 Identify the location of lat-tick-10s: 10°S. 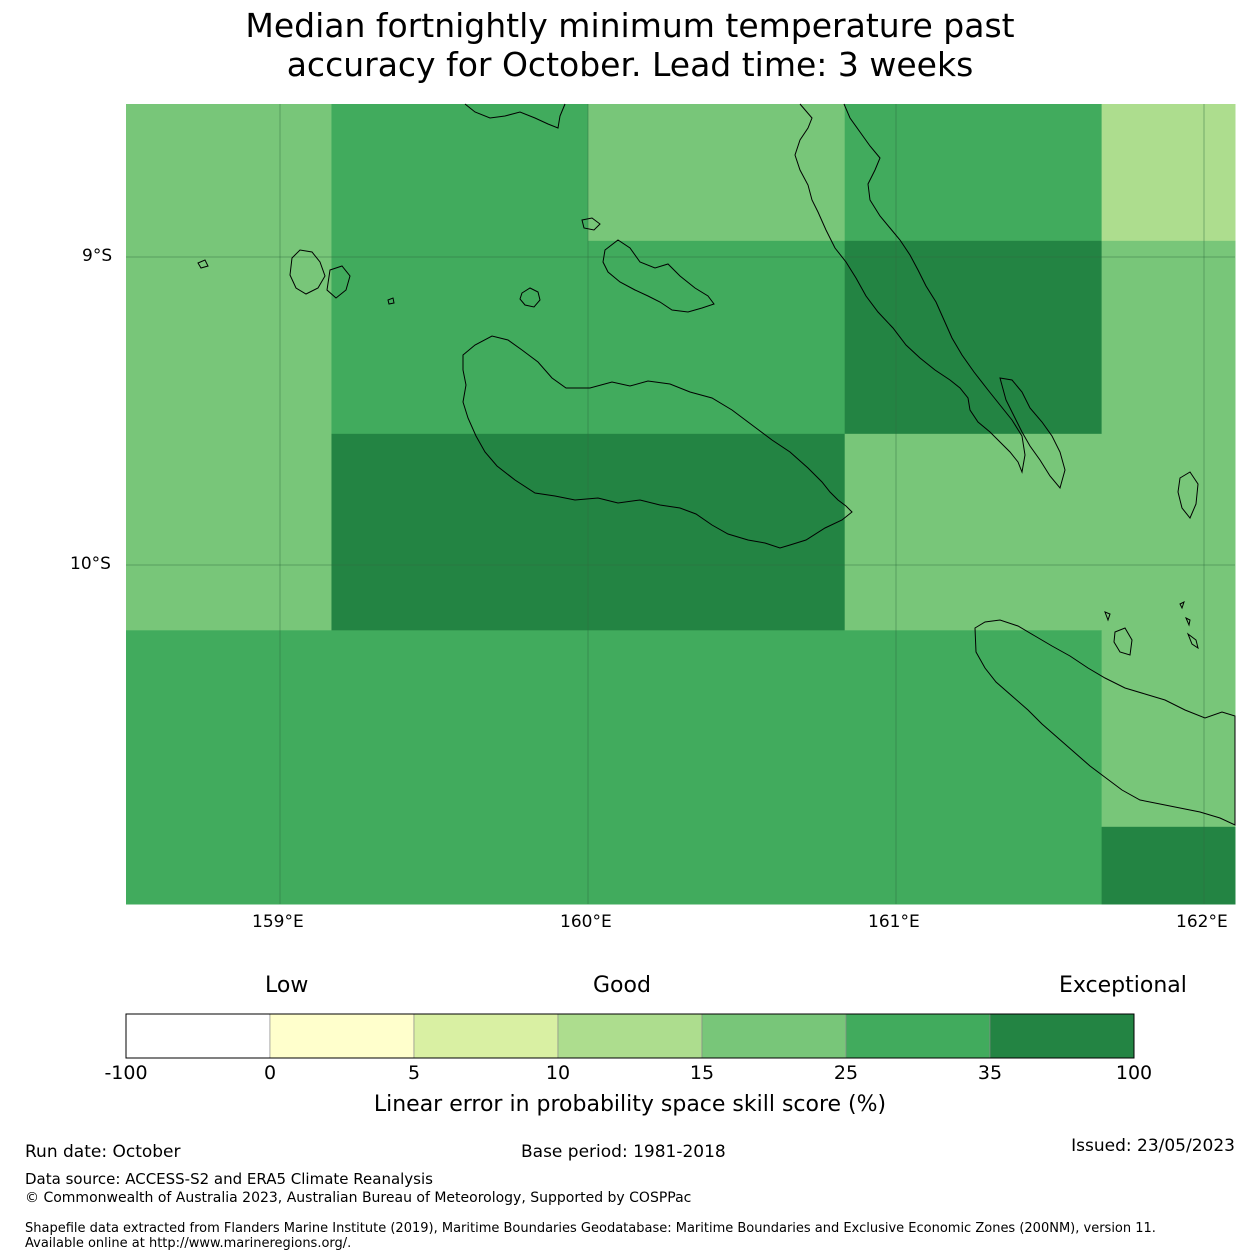
(90, 564).